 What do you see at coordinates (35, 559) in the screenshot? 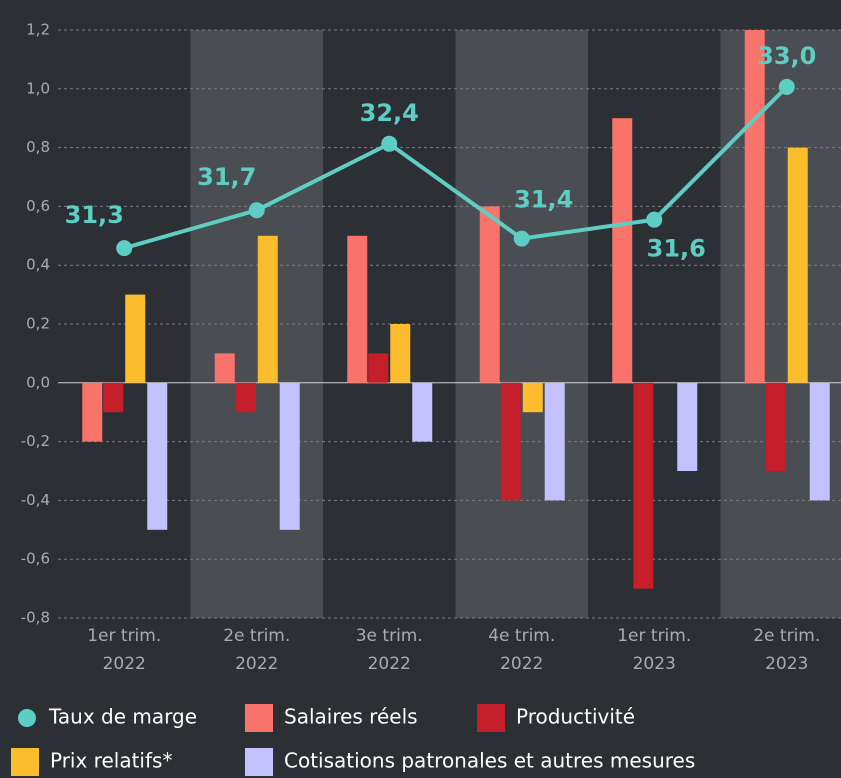
I see `y-tick-label: -0,6` at bounding box center [35, 559].